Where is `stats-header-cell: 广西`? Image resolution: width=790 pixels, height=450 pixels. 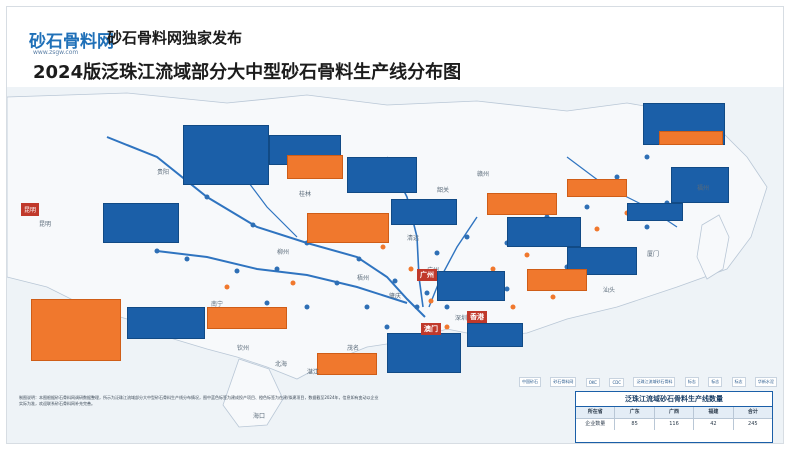 stats-header-cell: 广西 is located at coordinates (674, 412).